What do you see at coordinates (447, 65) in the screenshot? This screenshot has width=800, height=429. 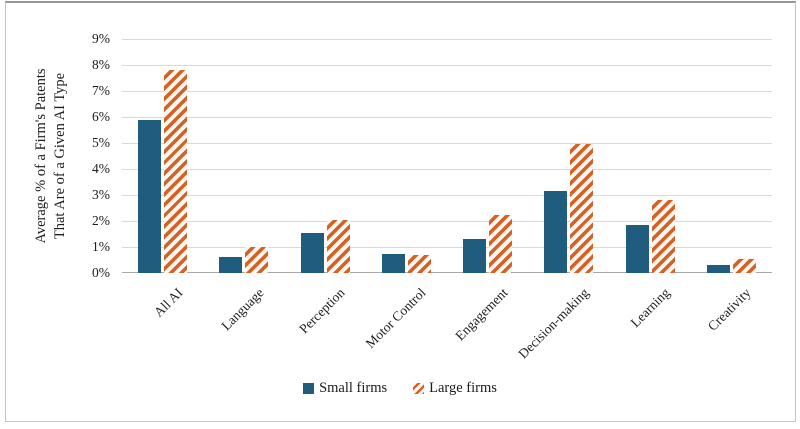 I see `gridline-8%` at bounding box center [447, 65].